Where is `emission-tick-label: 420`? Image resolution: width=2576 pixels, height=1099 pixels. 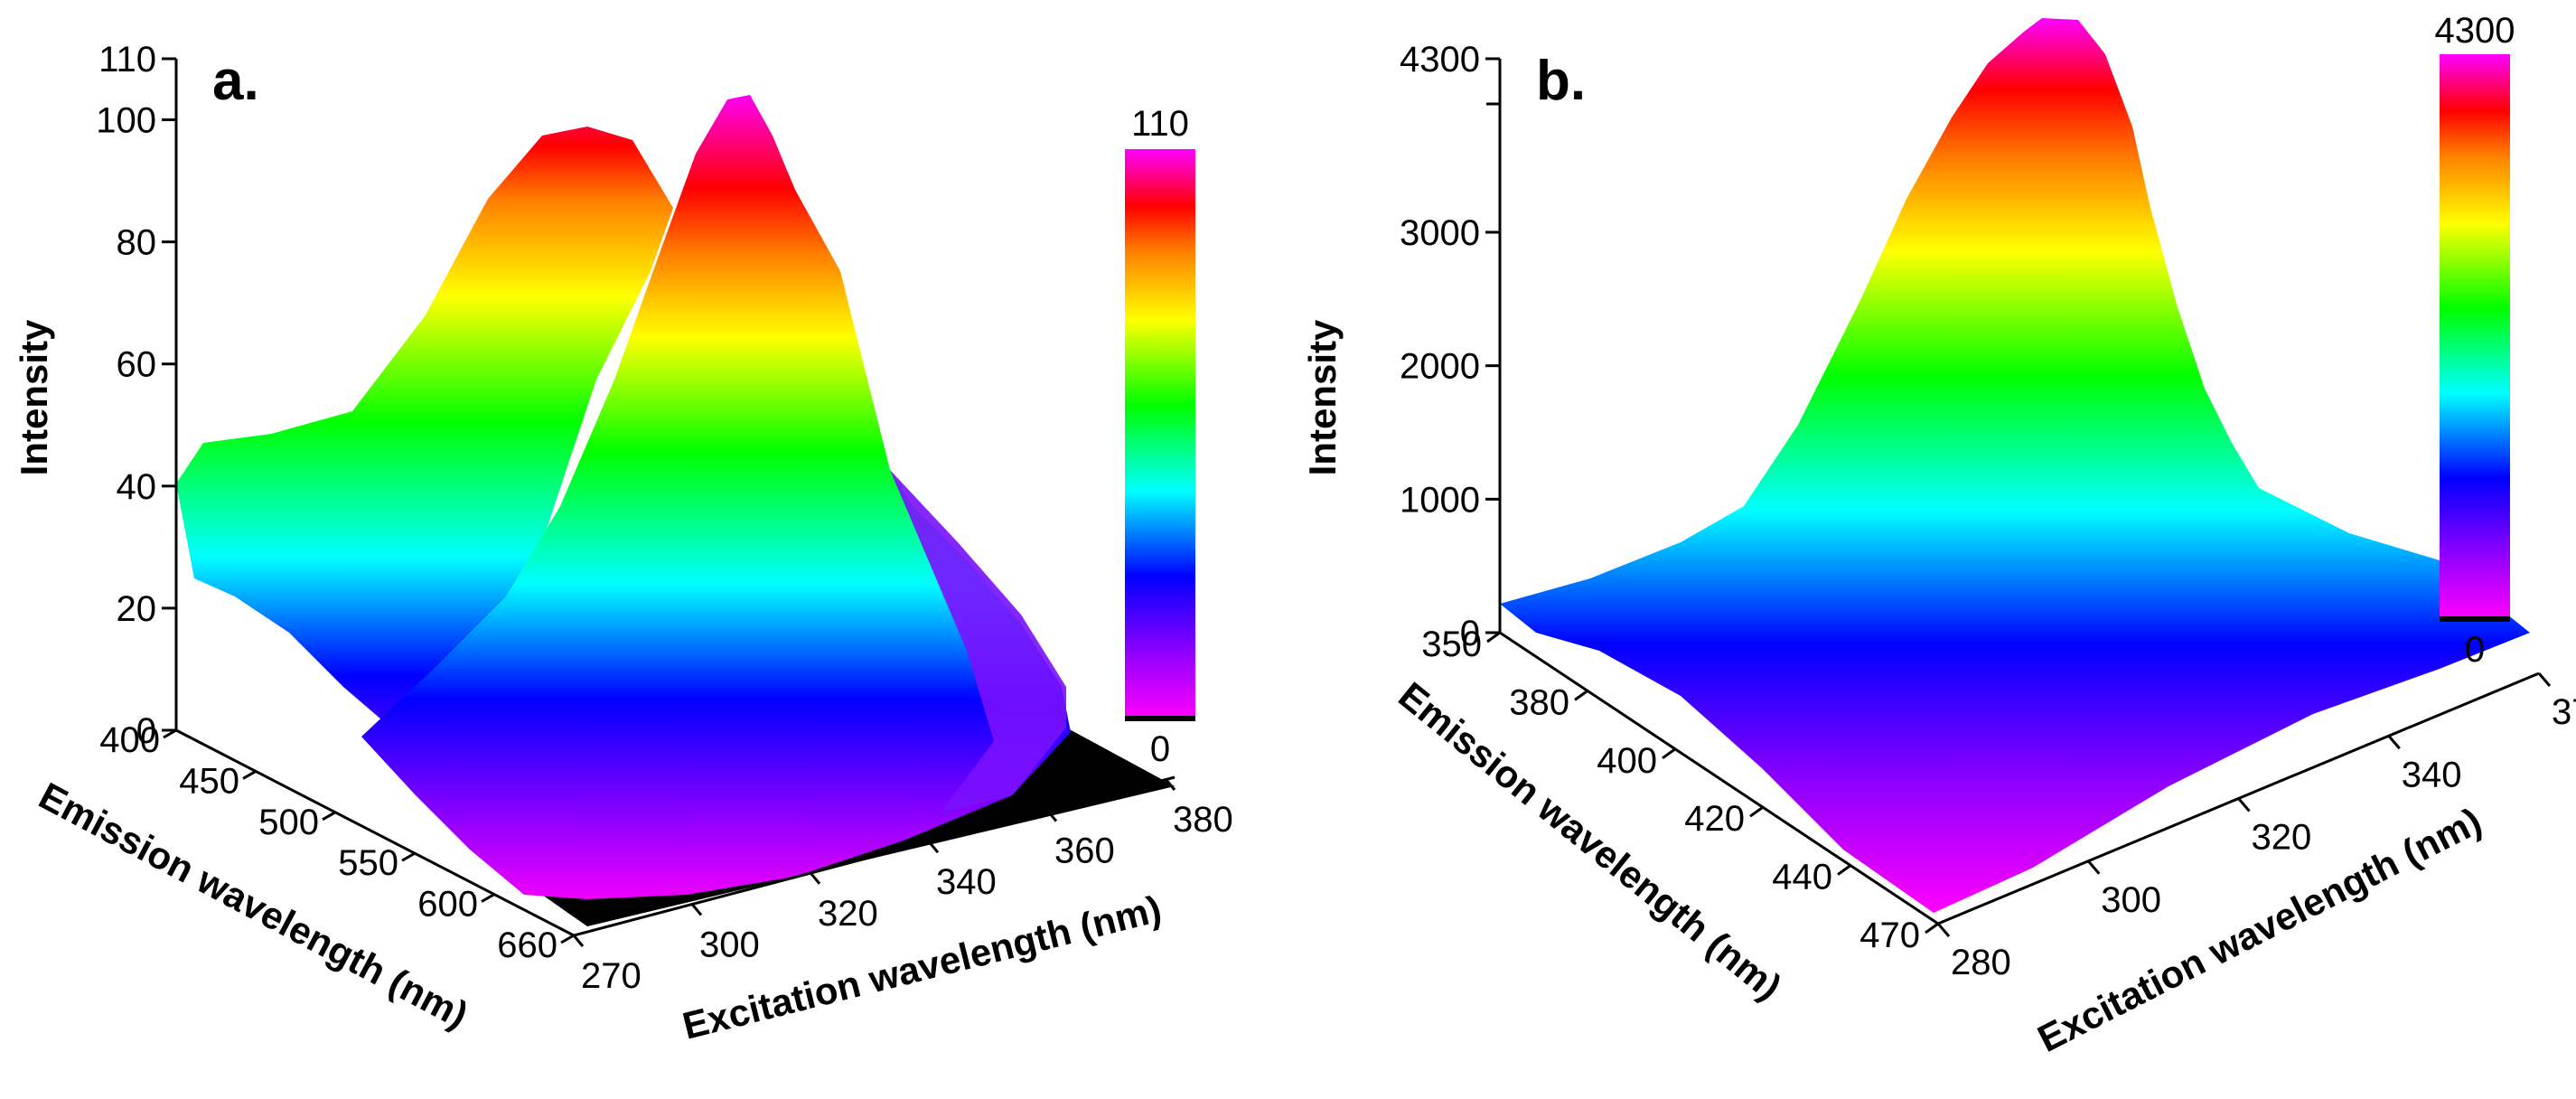 emission-tick-label: 420 is located at coordinates (1714, 819).